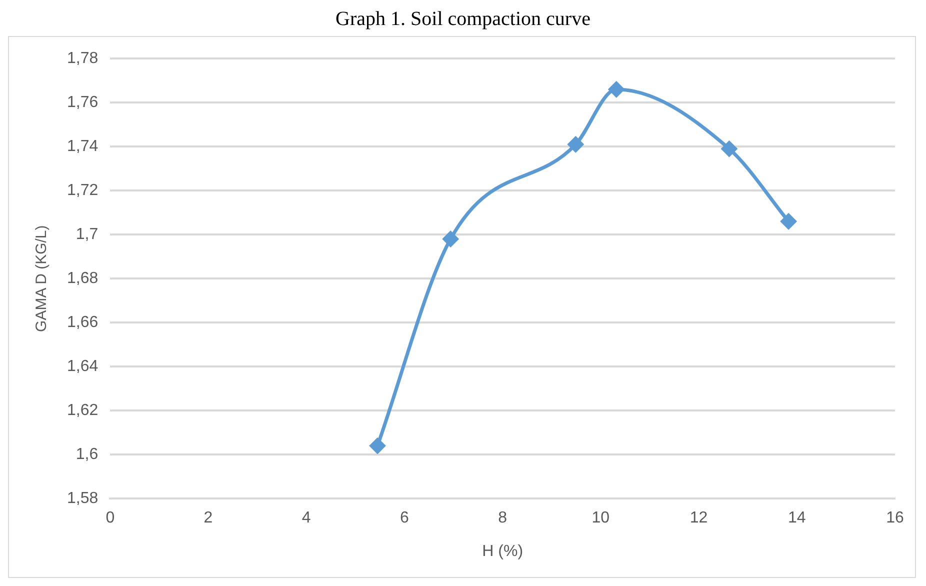 Image resolution: width=926 pixels, height=586 pixels. I want to click on x-tick-label: 0, so click(110, 518).